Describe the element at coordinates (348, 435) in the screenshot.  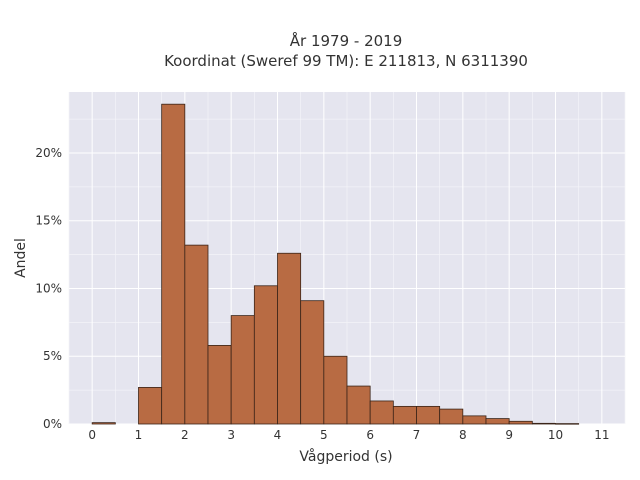
I see `x-axis-ticks: 0 1 2 3 4 5 6 7 8 9 10 11` at that location.